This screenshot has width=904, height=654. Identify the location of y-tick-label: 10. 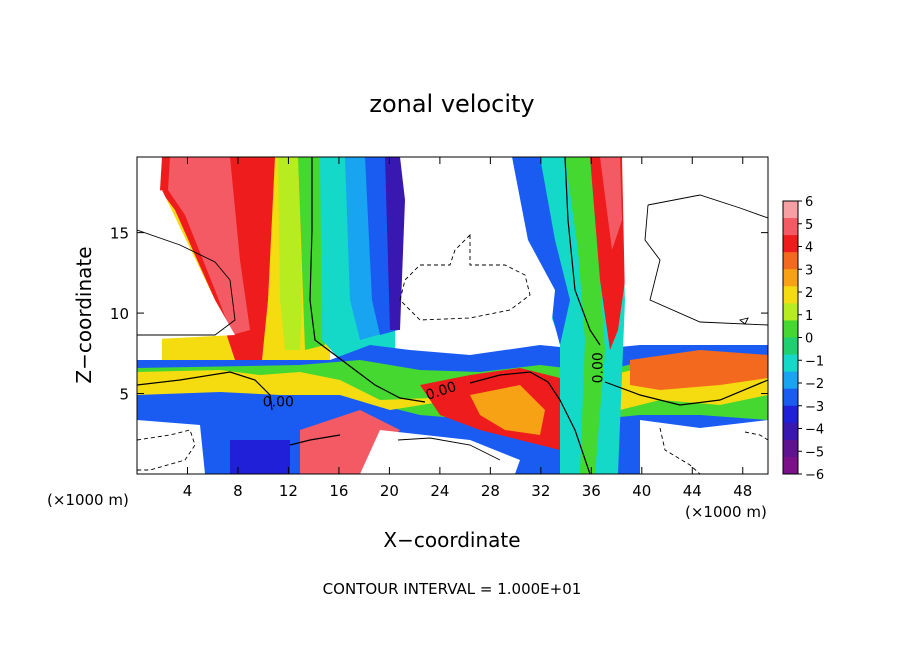
(119, 314).